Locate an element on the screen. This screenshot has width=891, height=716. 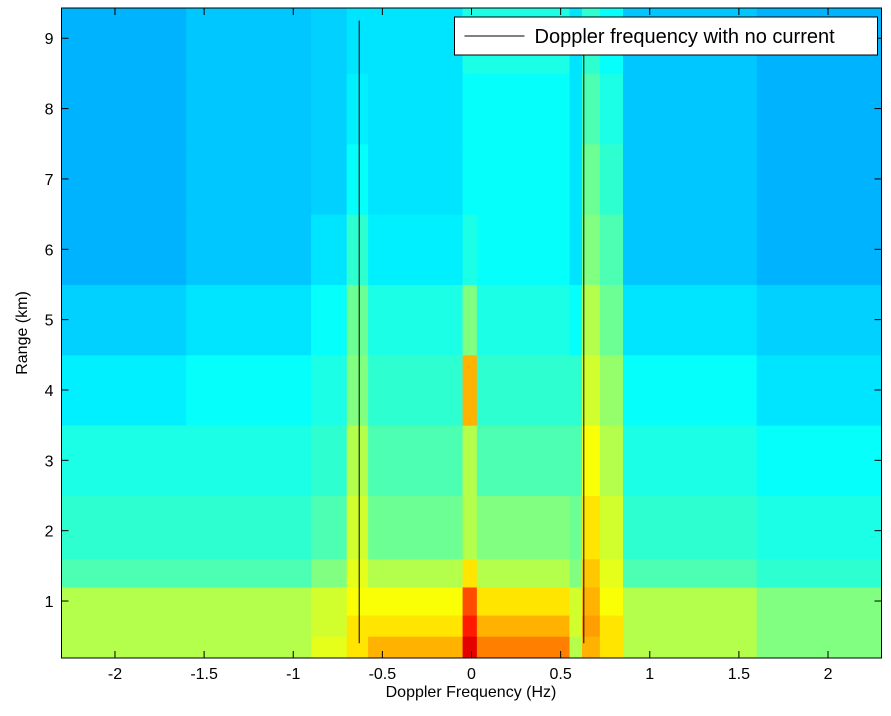
x-tick-label: -1 is located at coordinates (293, 674).